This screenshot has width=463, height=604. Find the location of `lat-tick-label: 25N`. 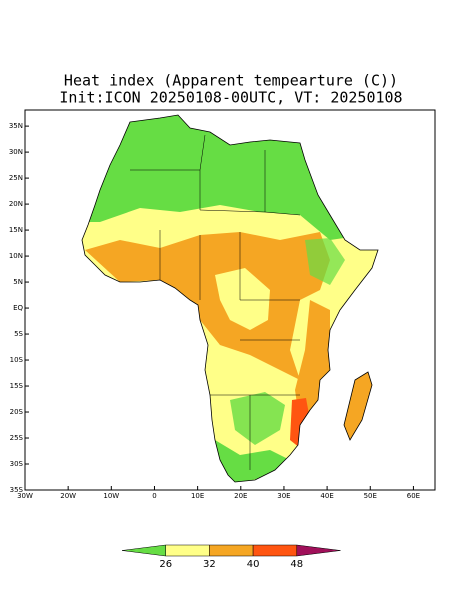

lat-tick-label: 25N is located at coordinates (16, 178).